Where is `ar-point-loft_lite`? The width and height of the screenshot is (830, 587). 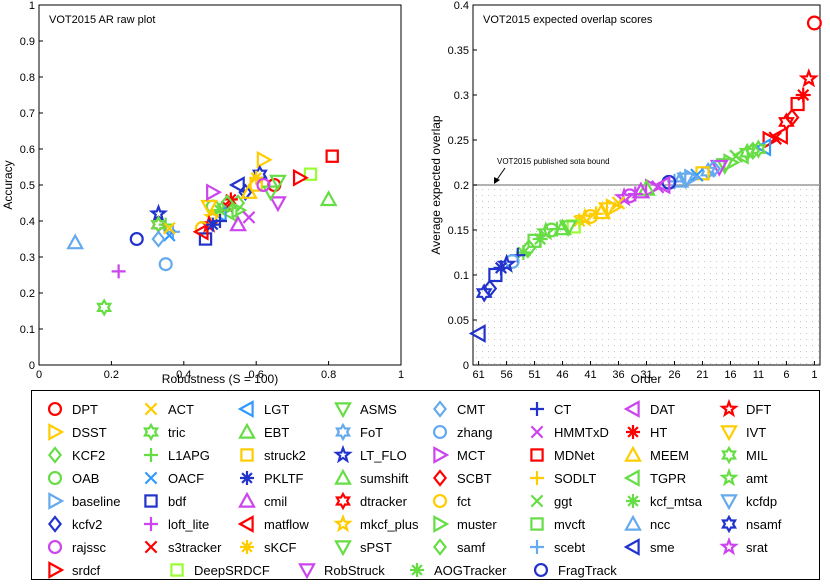 ar-point-loft_lite is located at coordinates (118, 271).